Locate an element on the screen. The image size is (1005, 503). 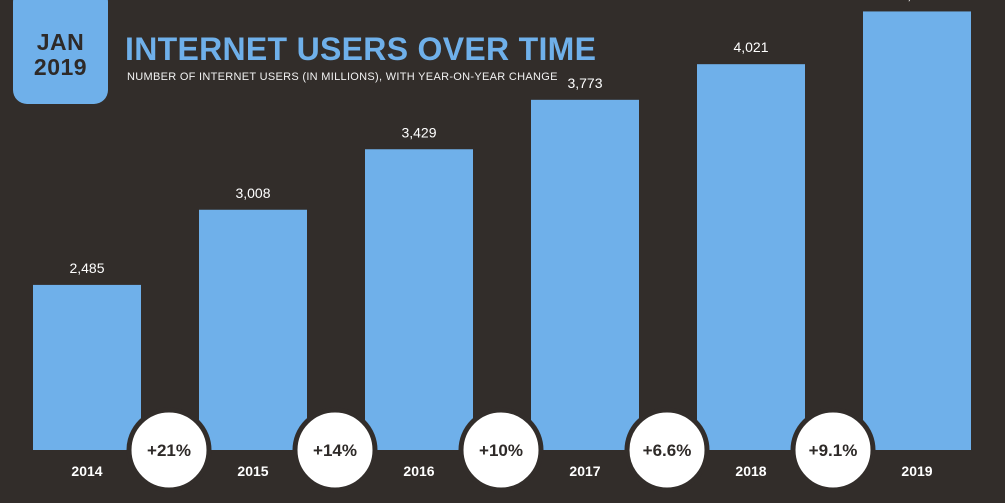
bar-value-label: 4,388 is located at coordinates (916, 1).